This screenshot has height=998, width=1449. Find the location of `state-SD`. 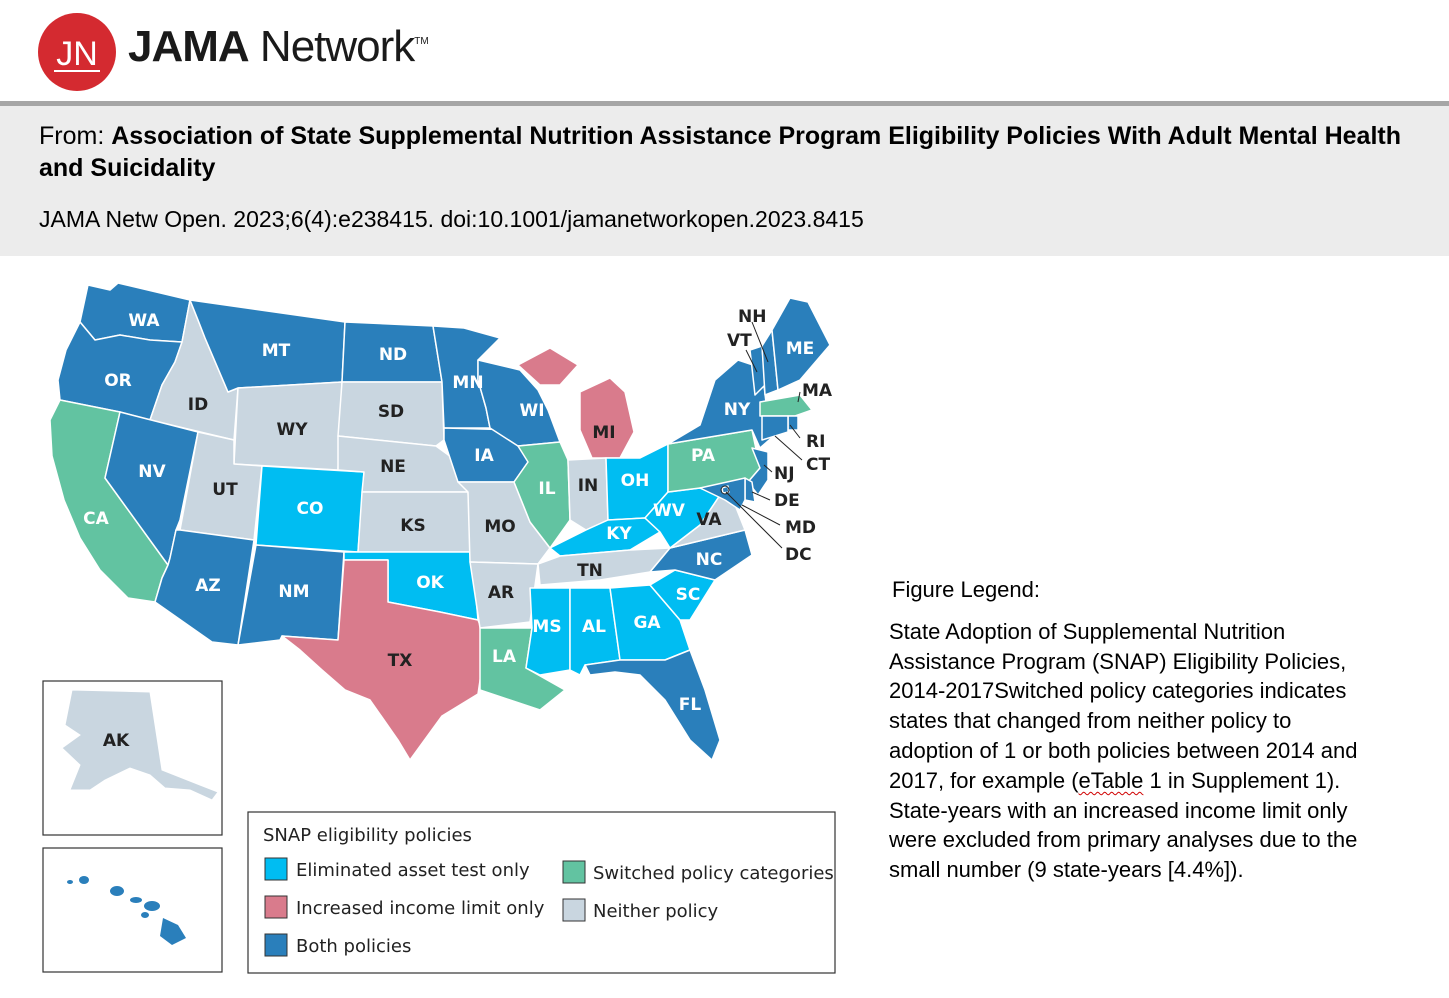

state-SD is located at coordinates (391, 414).